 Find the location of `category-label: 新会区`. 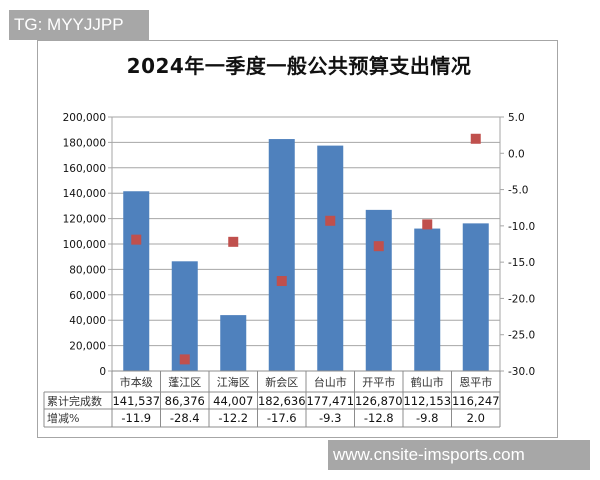

category-label: 新会区 is located at coordinates (281, 382).